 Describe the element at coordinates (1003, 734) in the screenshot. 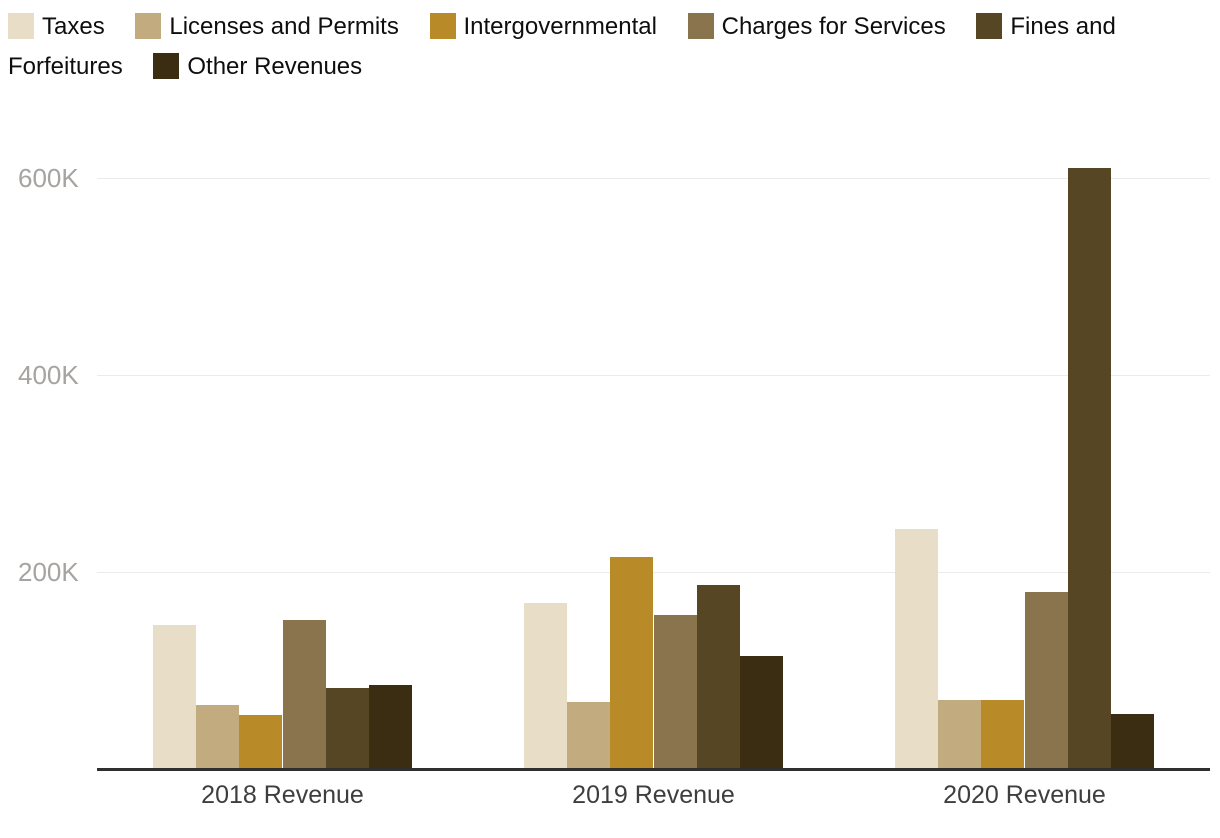

I see `bar-intergovernmental-2020-revenue` at that location.